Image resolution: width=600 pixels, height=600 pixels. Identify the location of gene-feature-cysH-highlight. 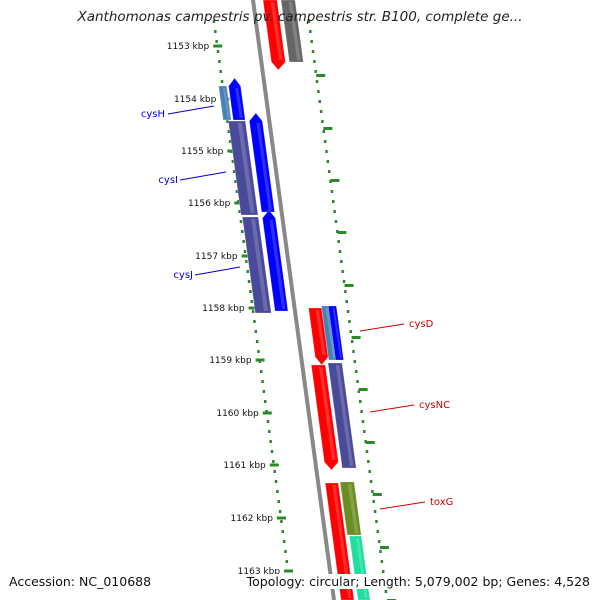
(226, 103).